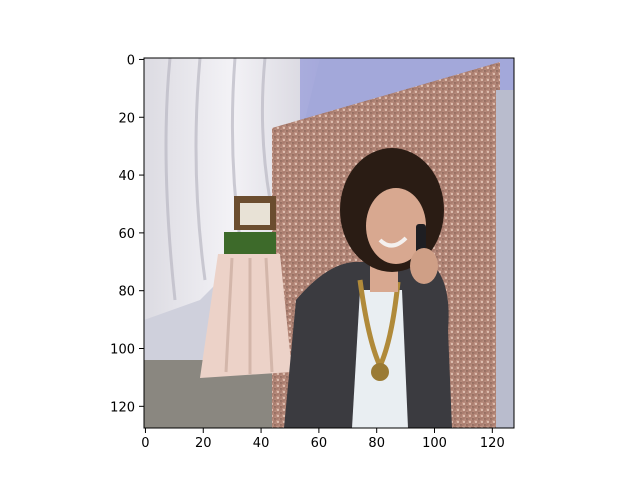 Image resolution: width=640 pixels, height=480 pixels. I want to click on person-smile, so click(393, 242).